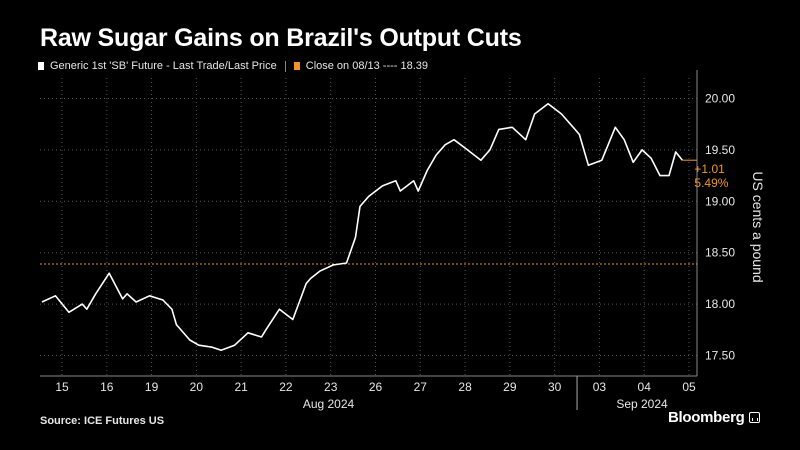 The height and width of the screenshot is (450, 800). What do you see at coordinates (758, 226) in the screenshot?
I see `y-axis-label: US cents a pound` at bounding box center [758, 226].